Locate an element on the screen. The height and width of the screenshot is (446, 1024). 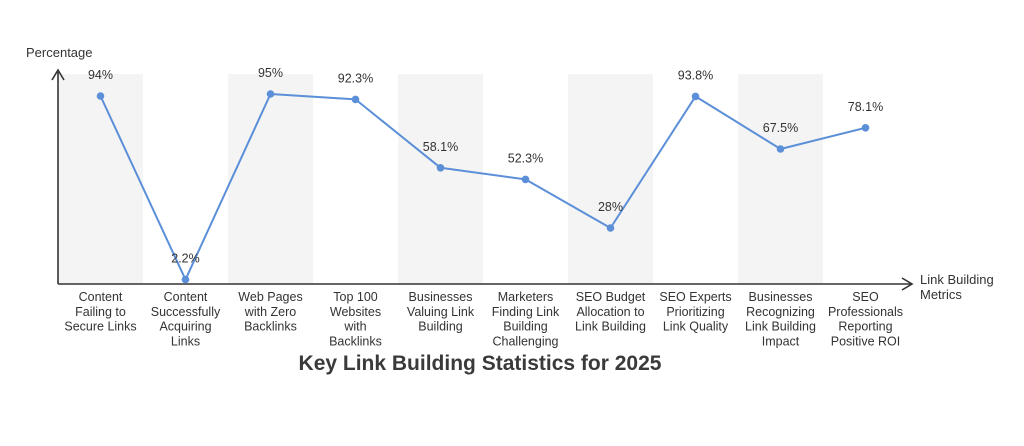
x-axis-arrow-icon is located at coordinates (907, 284).